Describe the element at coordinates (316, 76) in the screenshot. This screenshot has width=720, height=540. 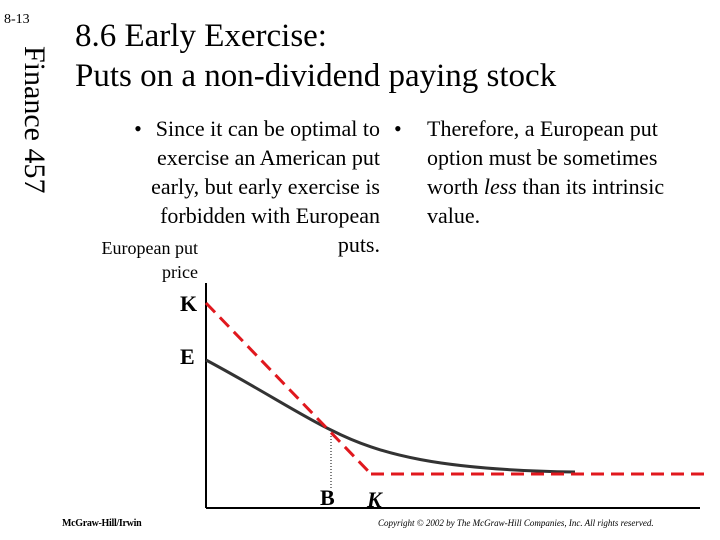
I see `slide-title-line-2: Puts on a non-dividend paying stock` at that location.